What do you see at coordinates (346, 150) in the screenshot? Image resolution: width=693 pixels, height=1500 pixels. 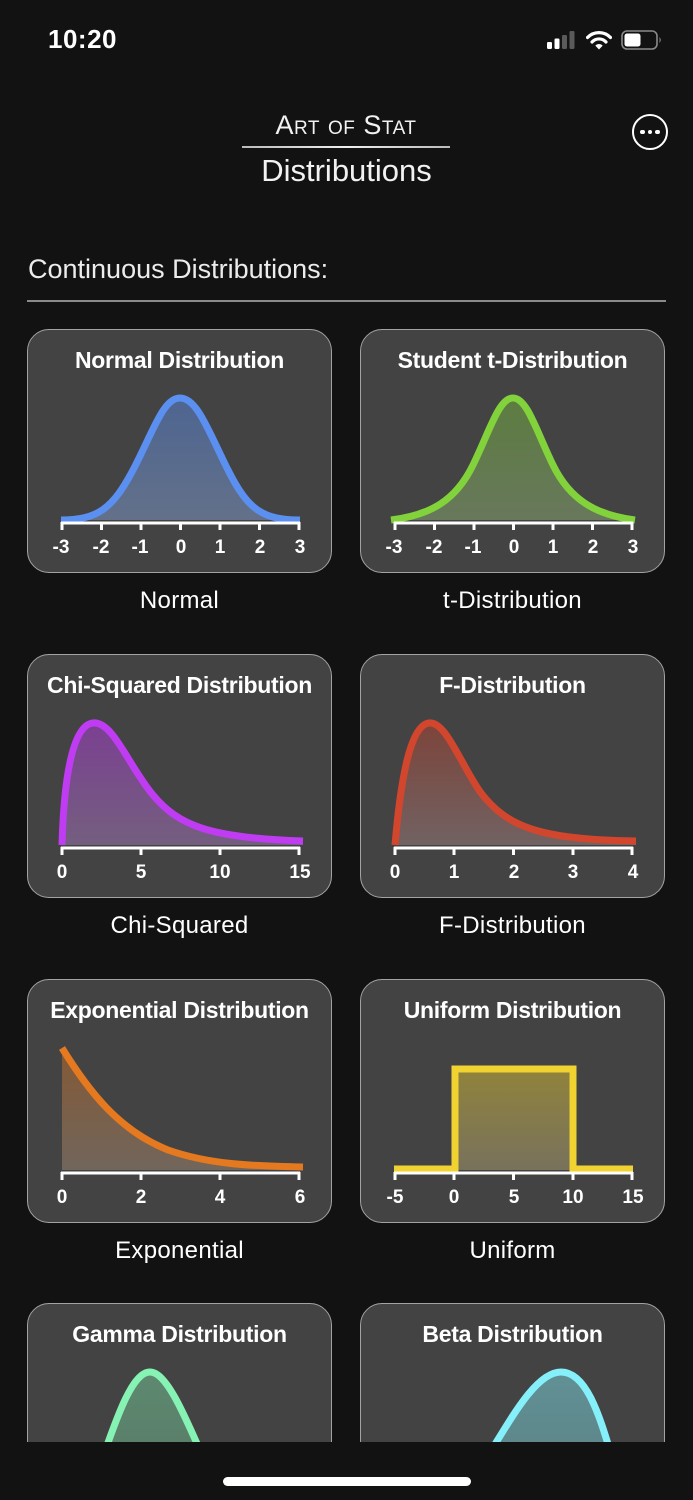 I see `app-header: Art of Stat Distributions` at bounding box center [346, 150].